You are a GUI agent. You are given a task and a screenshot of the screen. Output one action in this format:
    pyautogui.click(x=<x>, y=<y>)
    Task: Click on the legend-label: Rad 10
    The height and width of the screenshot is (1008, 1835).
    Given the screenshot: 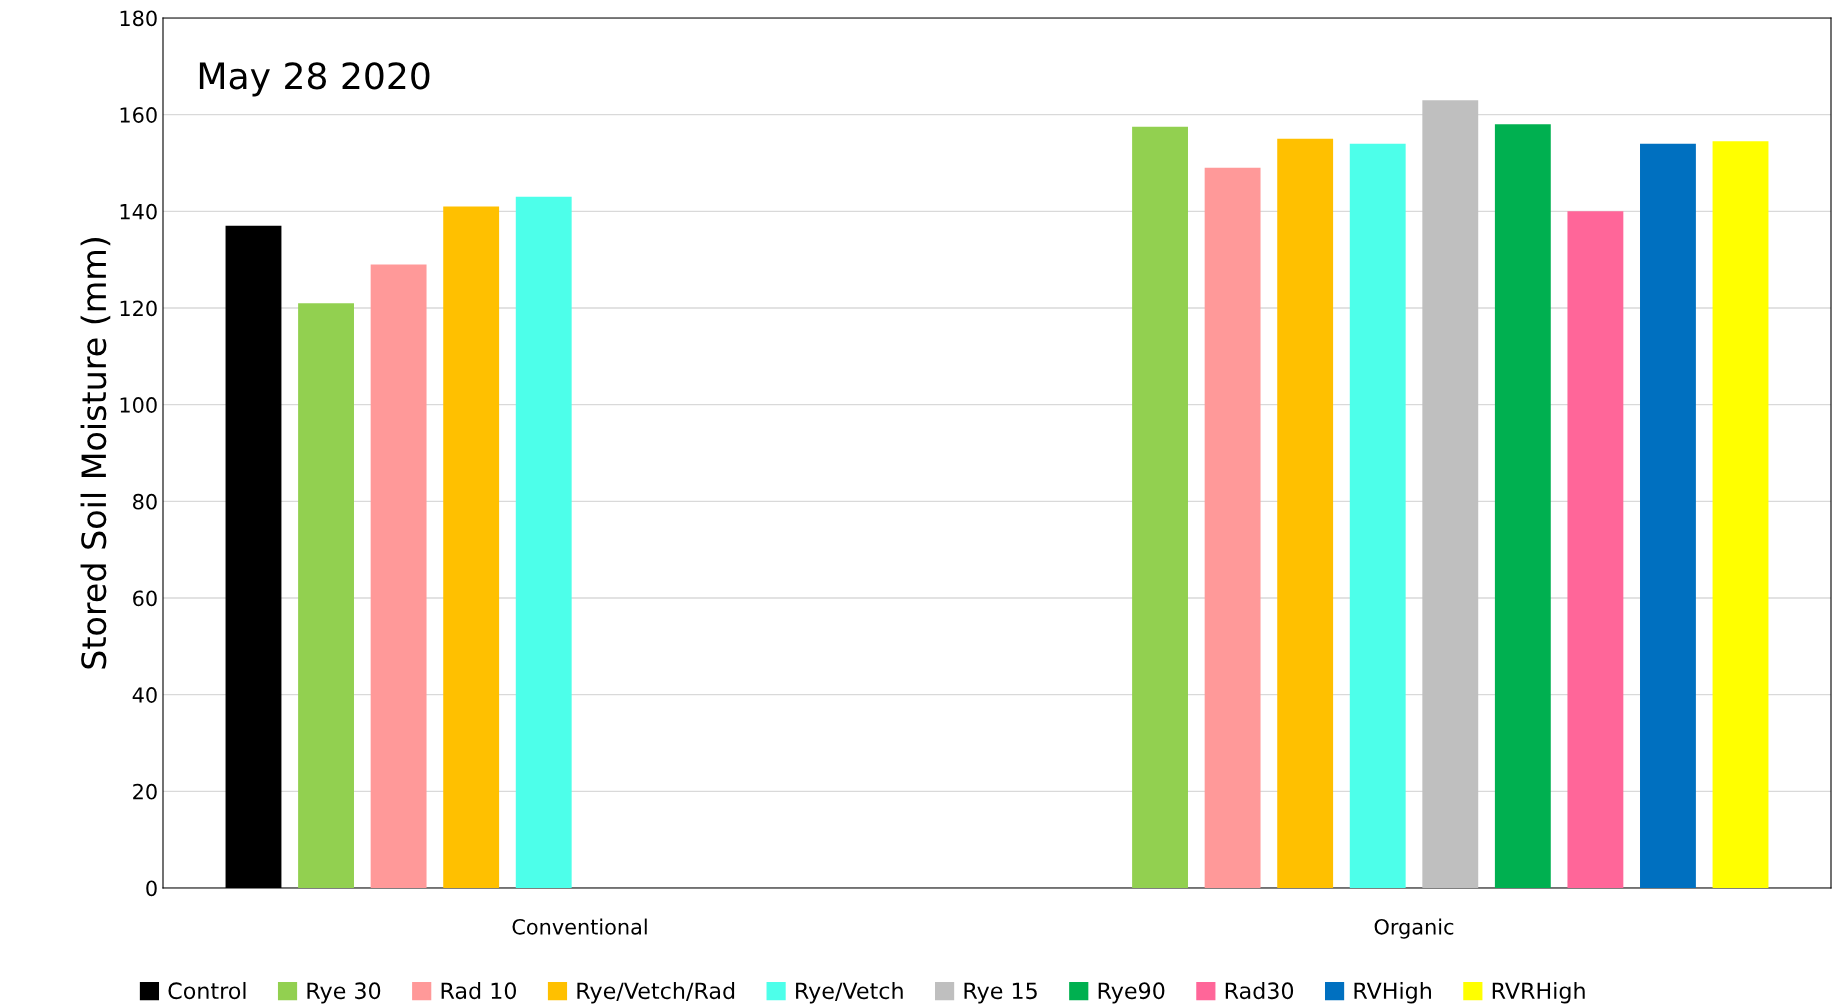 What is the action you would take?
    pyautogui.click(x=479, y=990)
    